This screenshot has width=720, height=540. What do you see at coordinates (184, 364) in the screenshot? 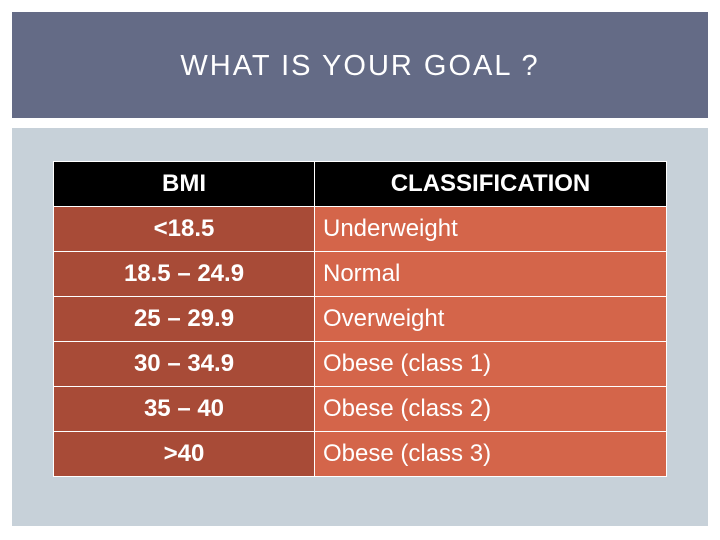
I see `bmi-value: 30 – 34.9` at bounding box center [184, 364].